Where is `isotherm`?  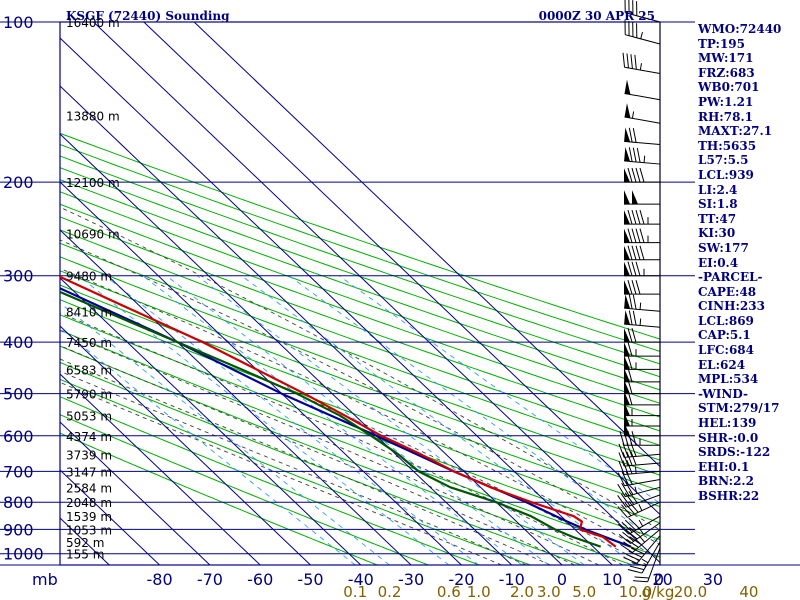
isotherm is located at coordinates (135, 493).